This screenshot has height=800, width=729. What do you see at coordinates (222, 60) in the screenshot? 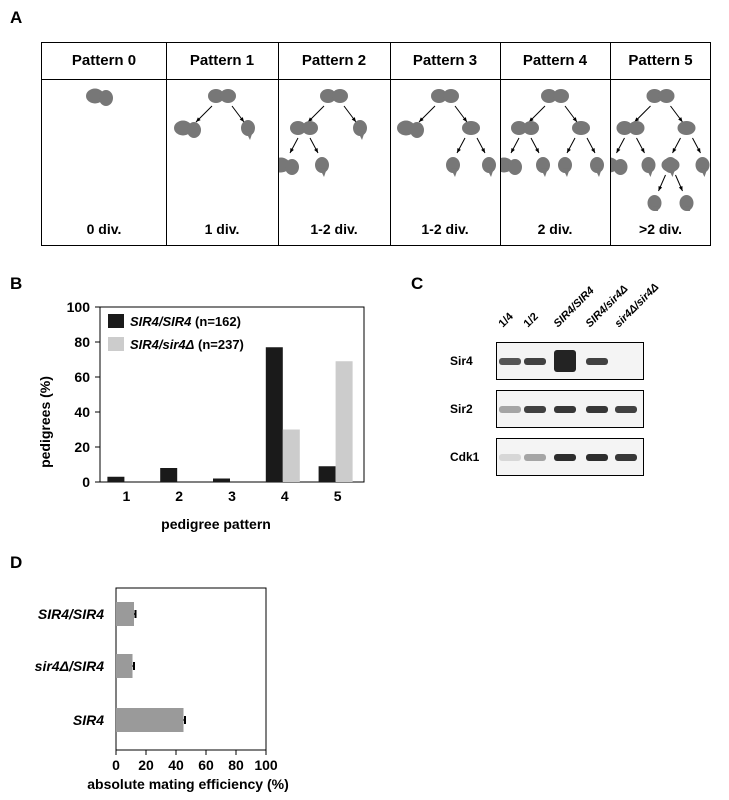
I see `pattern-title: Pattern 1` at bounding box center [222, 60].